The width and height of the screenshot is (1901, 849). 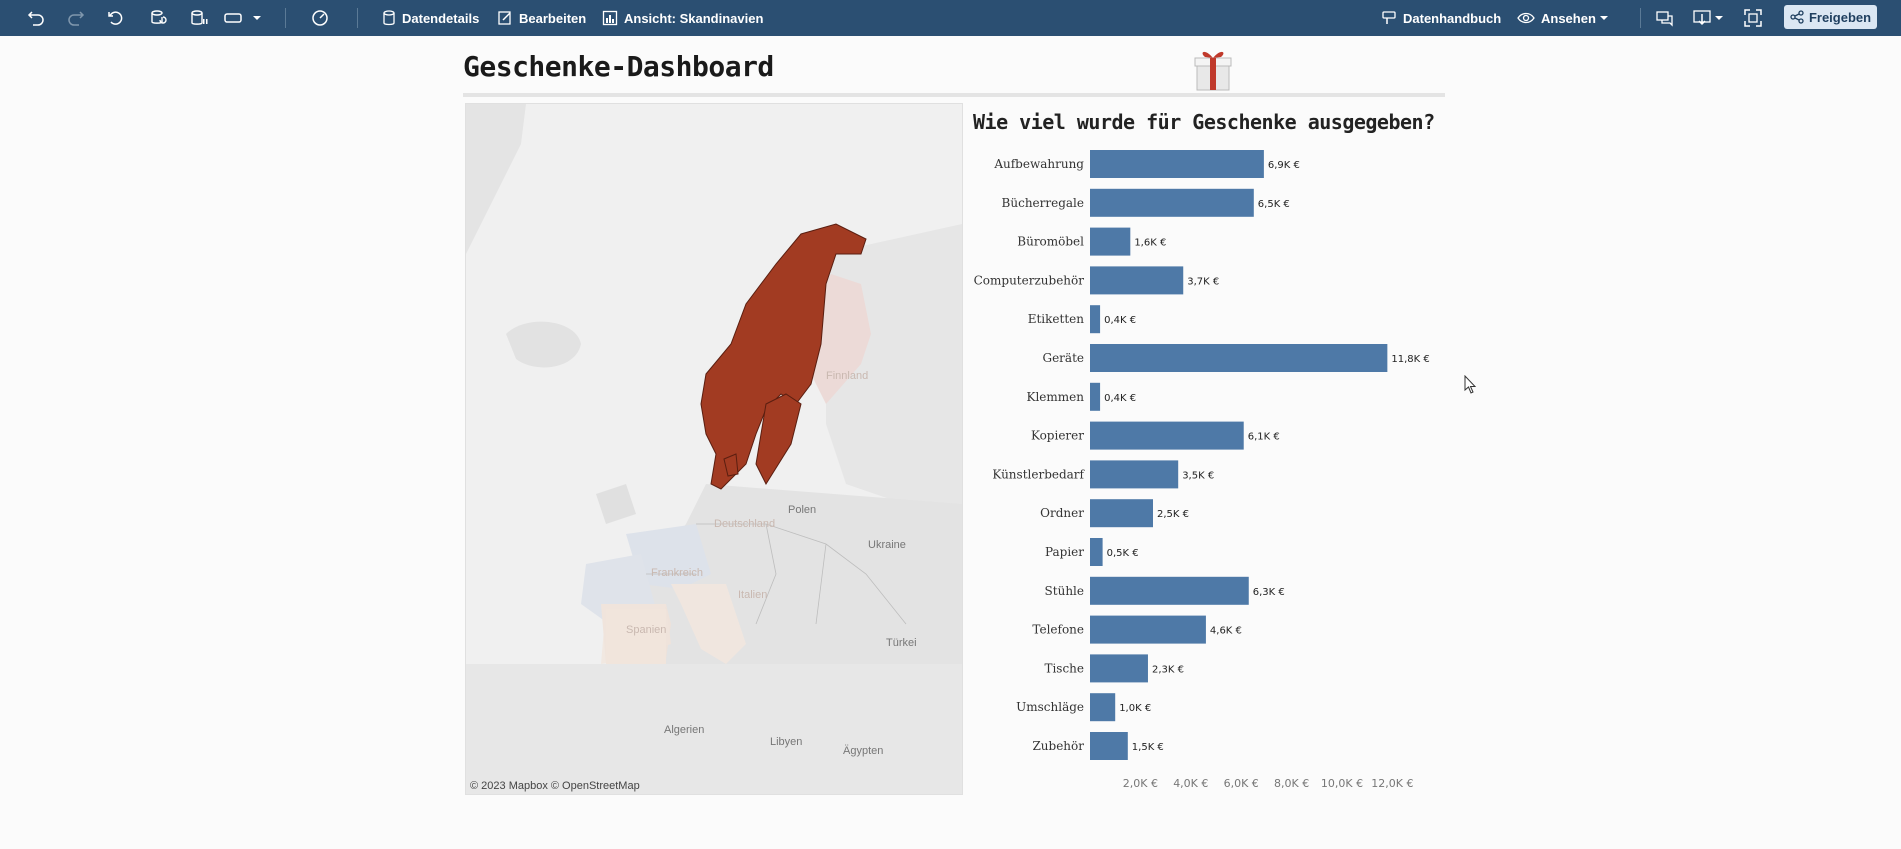 I want to click on download-icon, so click(x=1702, y=18).